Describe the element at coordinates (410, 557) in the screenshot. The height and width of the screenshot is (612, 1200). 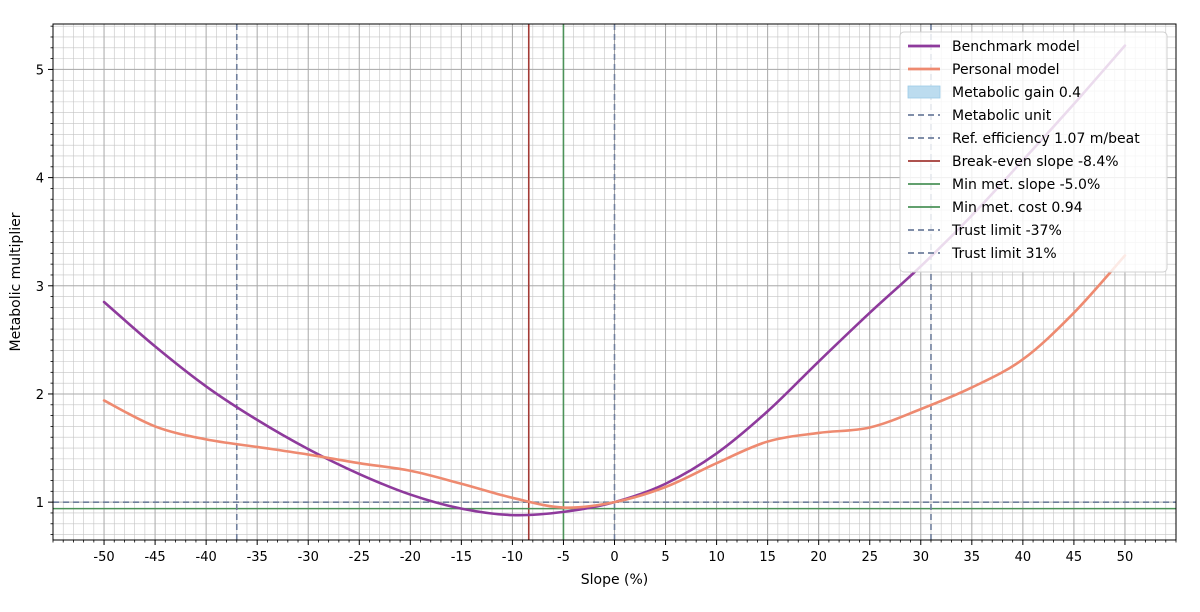
I see `x-tick-label: -20` at that location.